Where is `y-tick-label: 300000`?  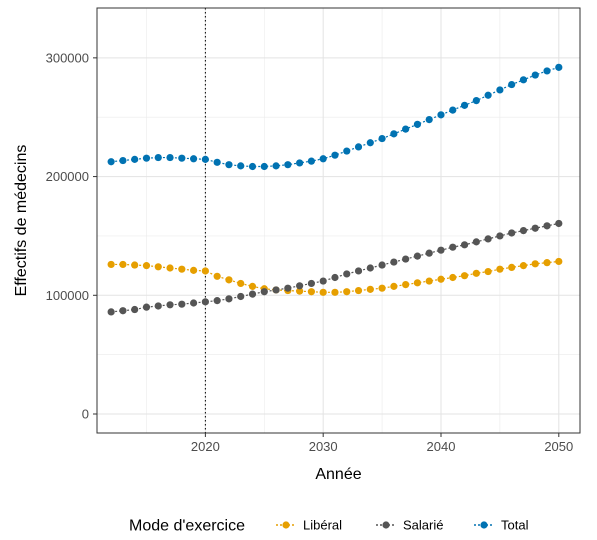
y-tick-label: 300000 is located at coordinates (67, 57).